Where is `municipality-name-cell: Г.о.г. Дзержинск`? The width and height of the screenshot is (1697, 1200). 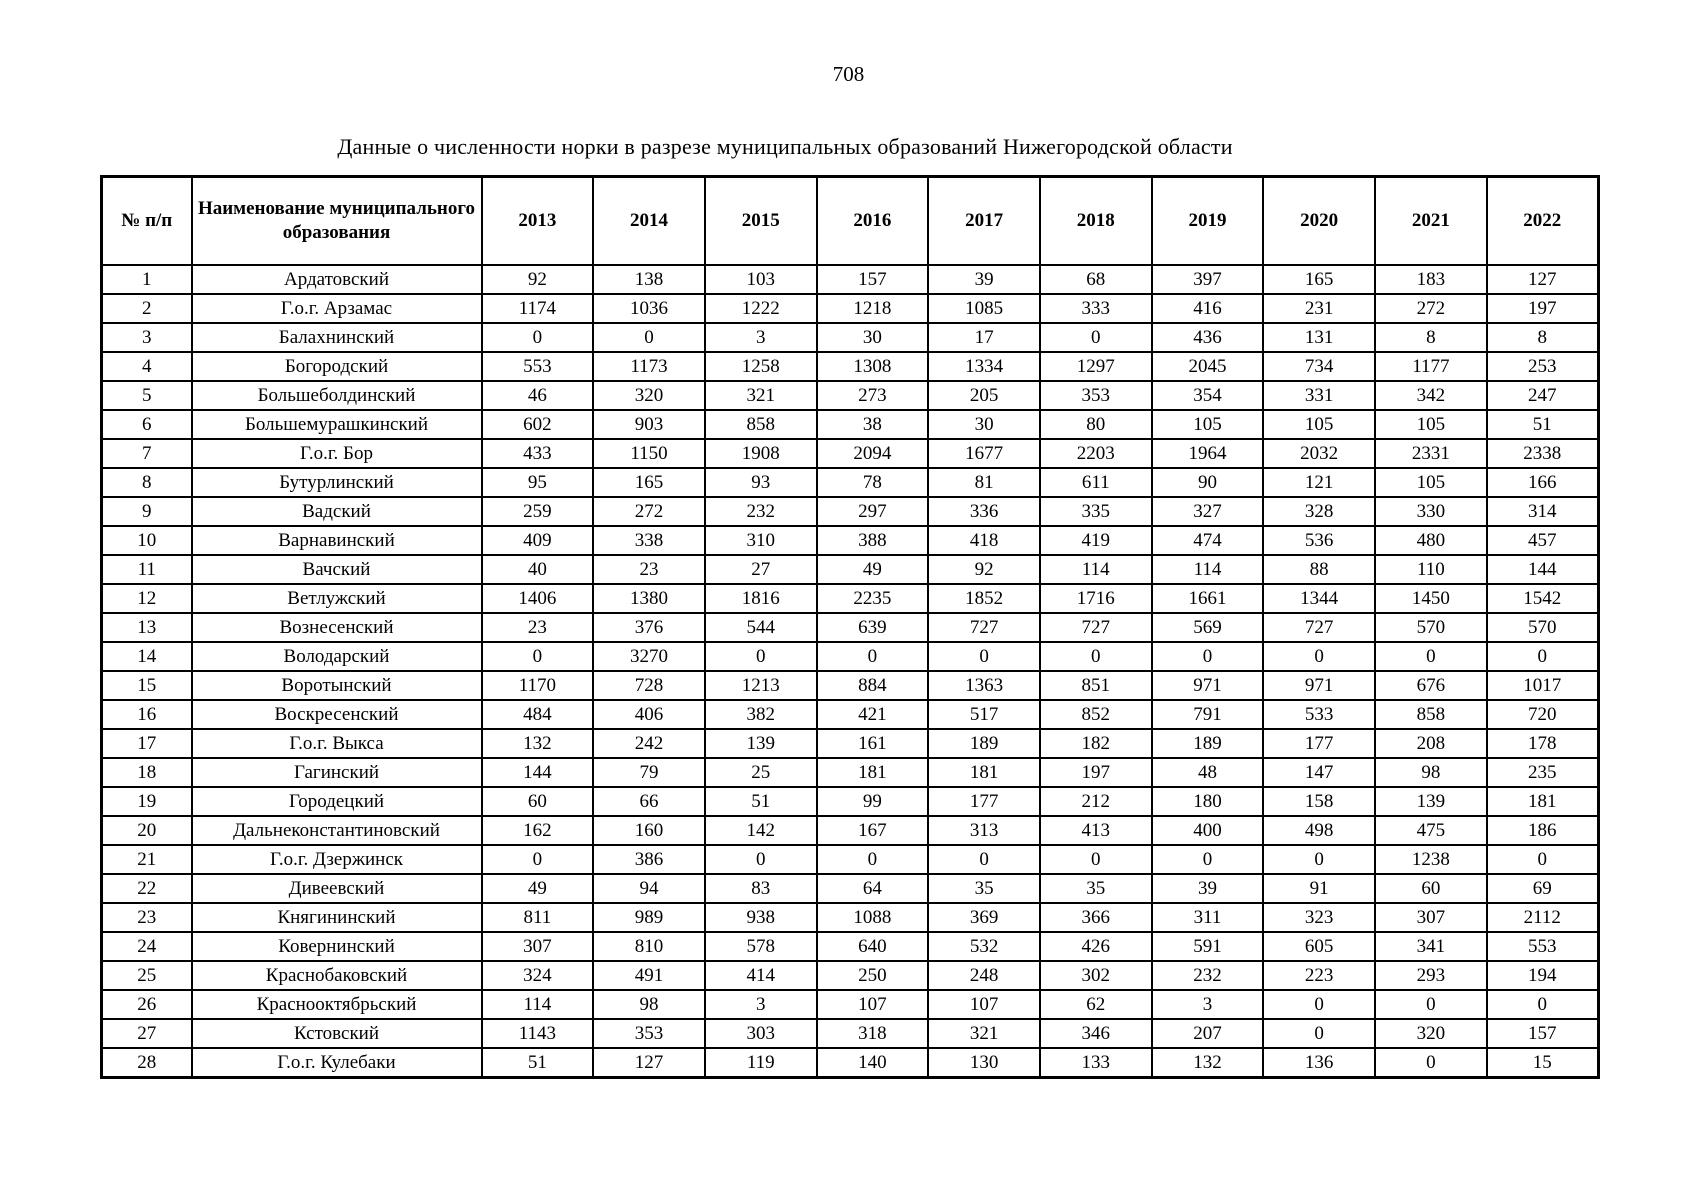 municipality-name-cell: Г.о.г. Дзержинск is located at coordinates (336, 859).